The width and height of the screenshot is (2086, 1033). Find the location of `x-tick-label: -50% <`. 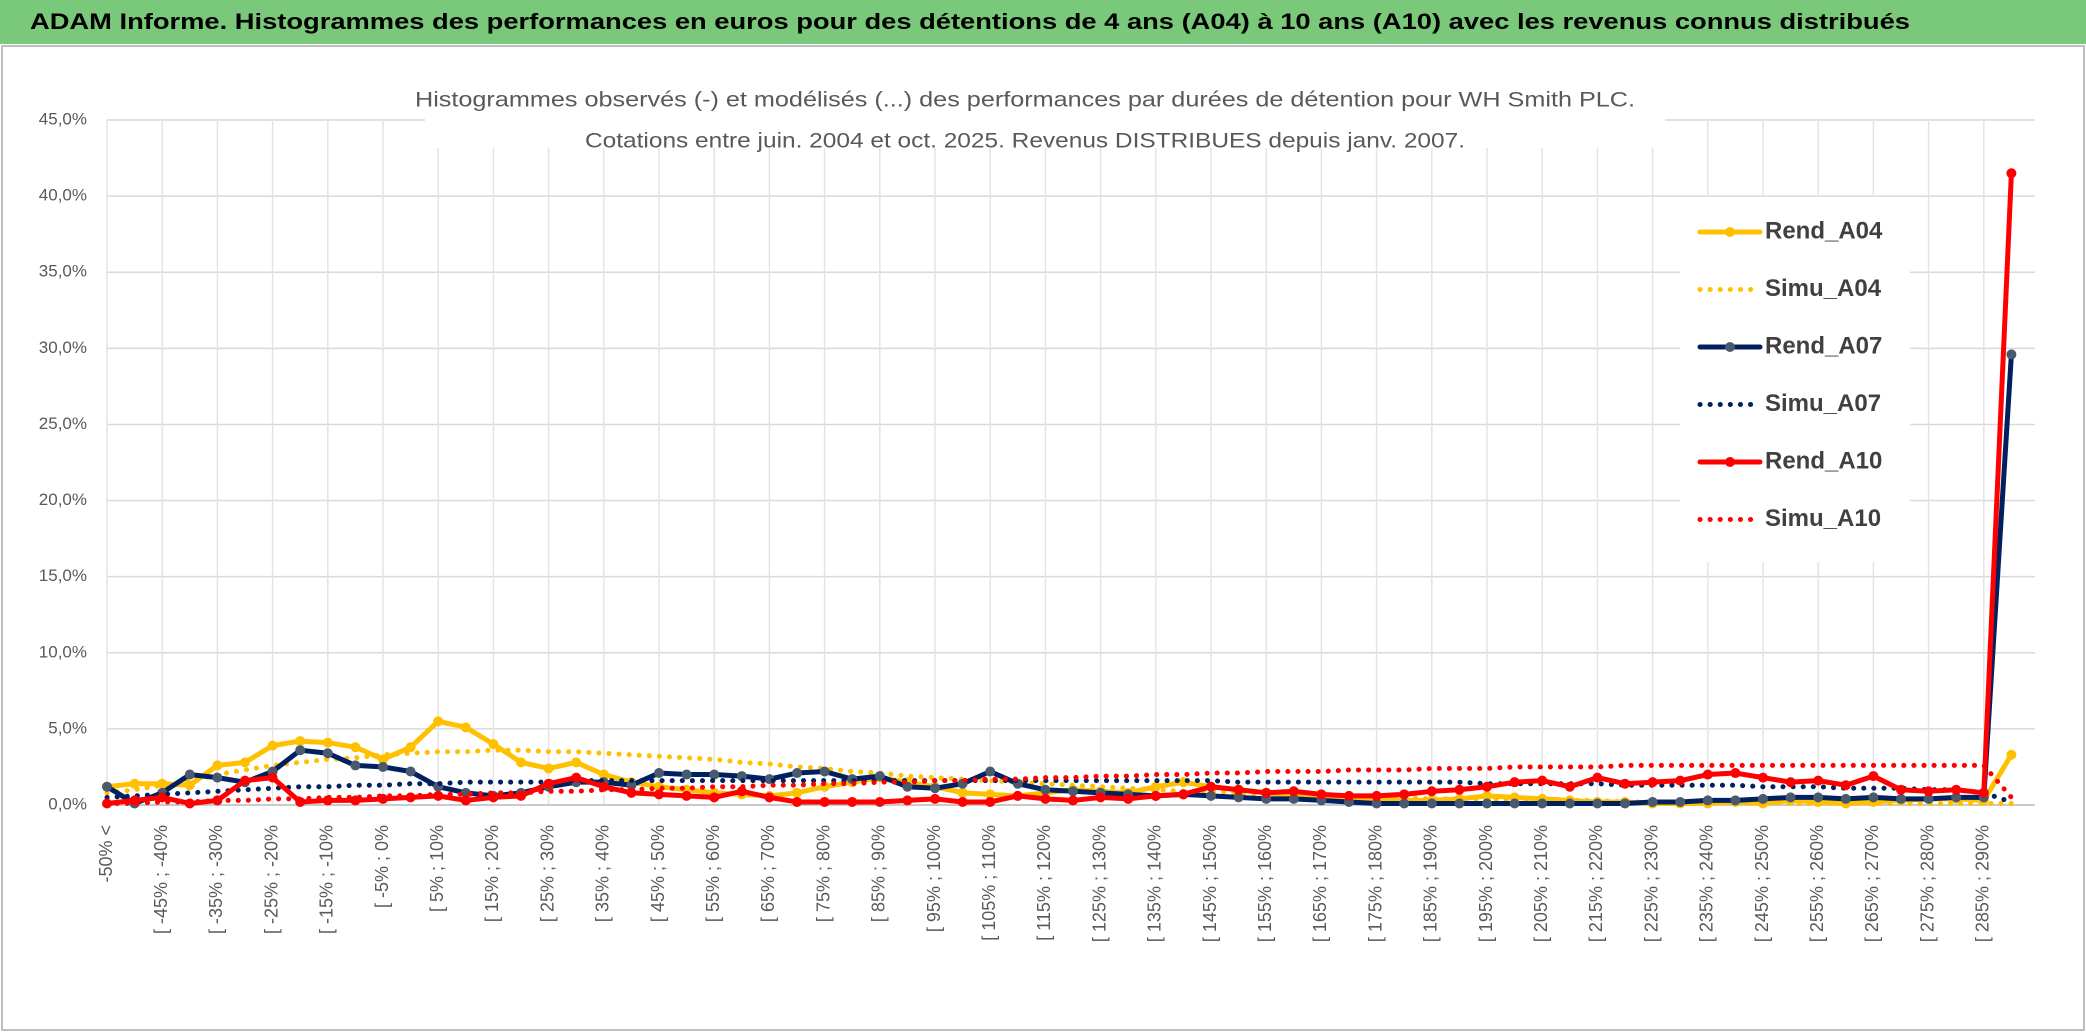

x-tick-label: -50% < is located at coordinates (106, 854).